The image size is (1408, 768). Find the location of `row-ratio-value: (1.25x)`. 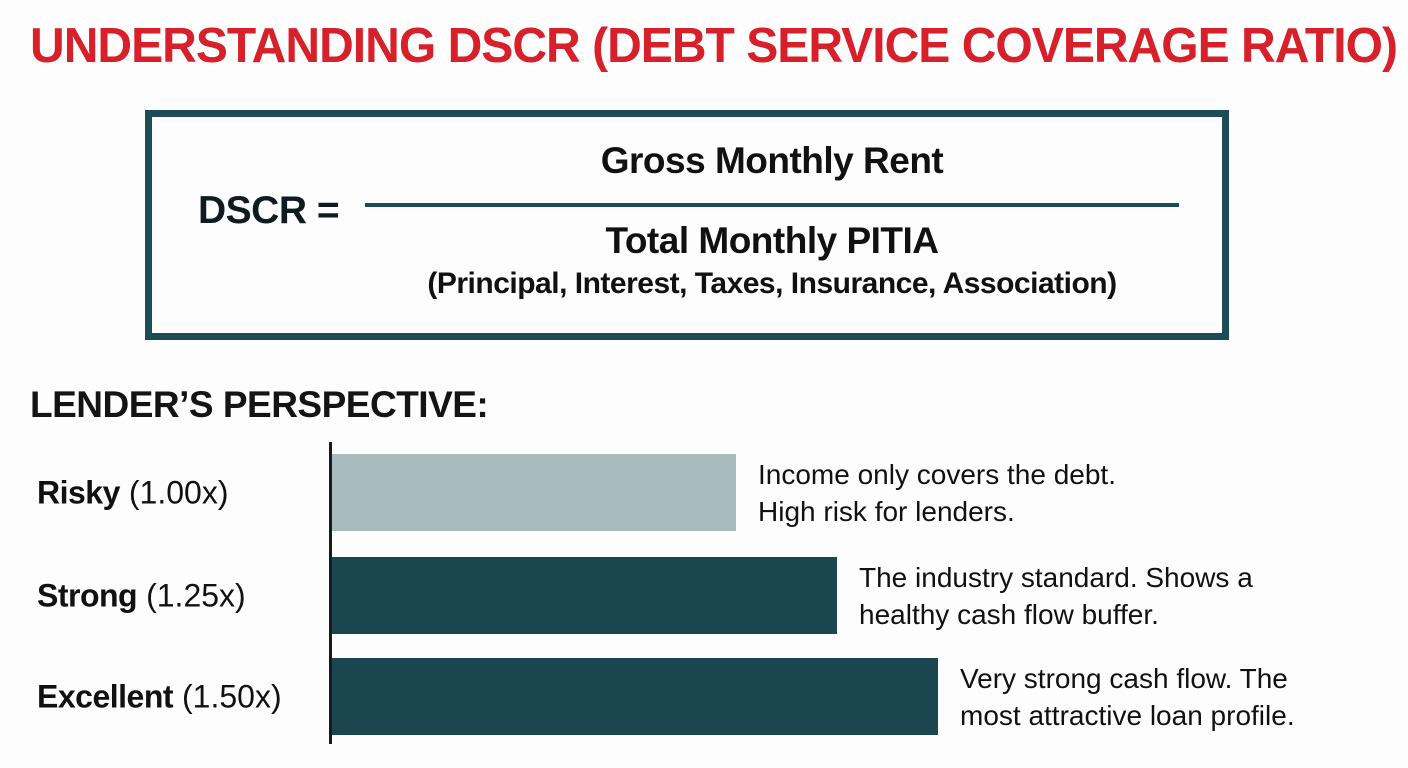

row-ratio-value: (1.25x) is located at coordinates (196, 595).